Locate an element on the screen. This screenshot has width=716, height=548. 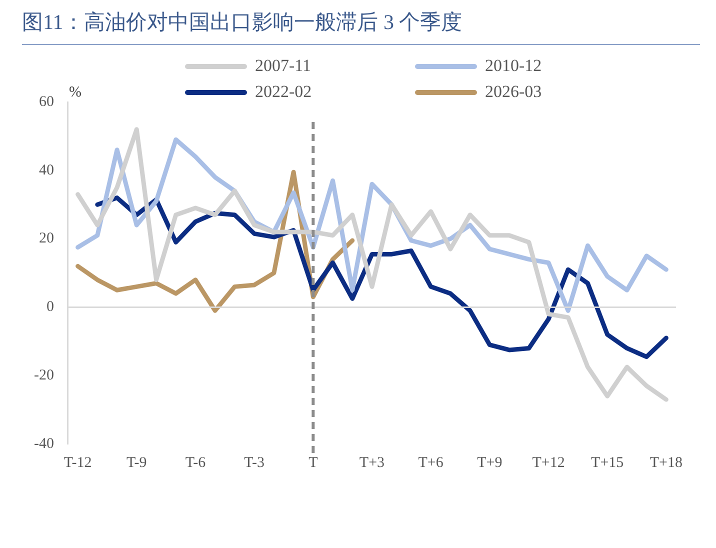
y-tick-label: 40 is located at coordinates (46, 170).